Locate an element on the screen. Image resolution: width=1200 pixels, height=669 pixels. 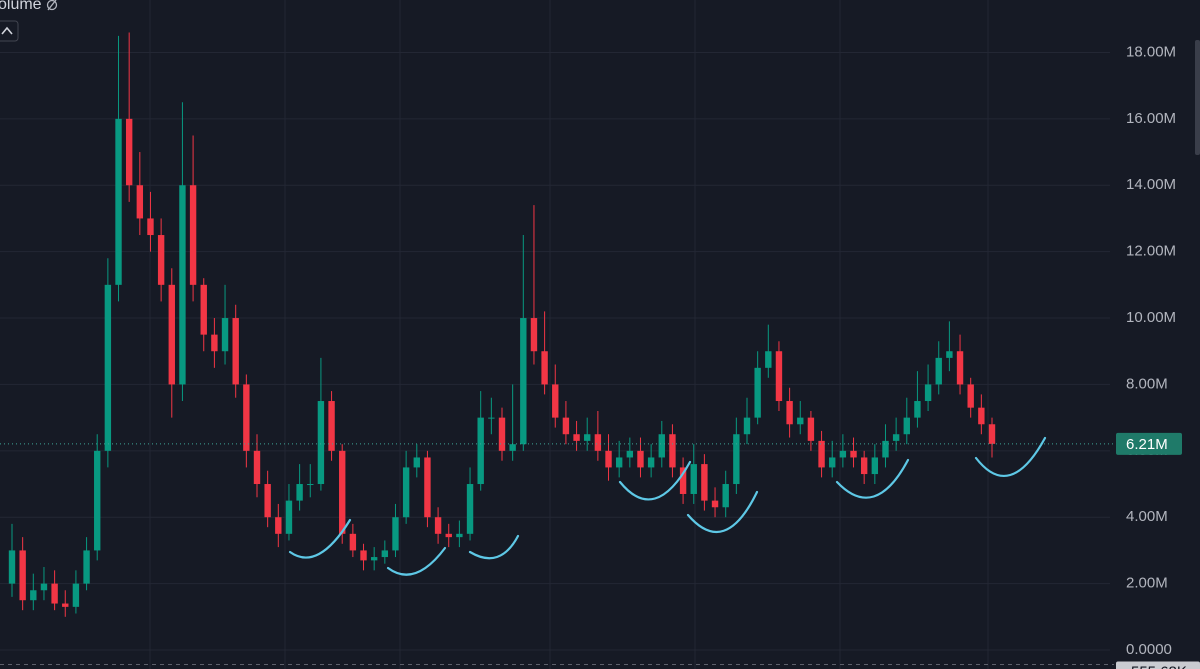
bottom-label-box is located at coordinates (1158, 665).